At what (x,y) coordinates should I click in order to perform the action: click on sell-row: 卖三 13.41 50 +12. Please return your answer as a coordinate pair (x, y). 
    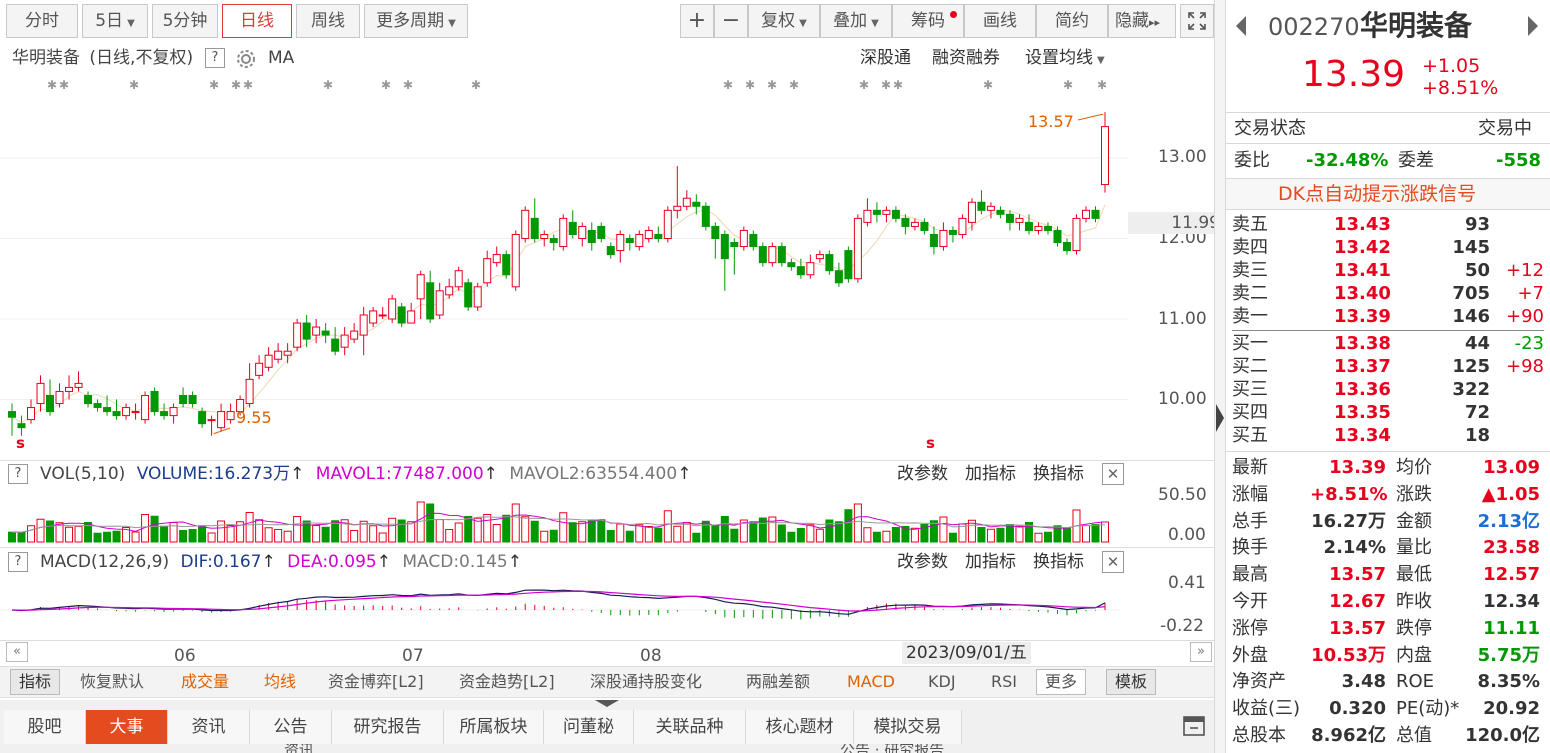
    Looking at the image, I should click on (1388, 271).